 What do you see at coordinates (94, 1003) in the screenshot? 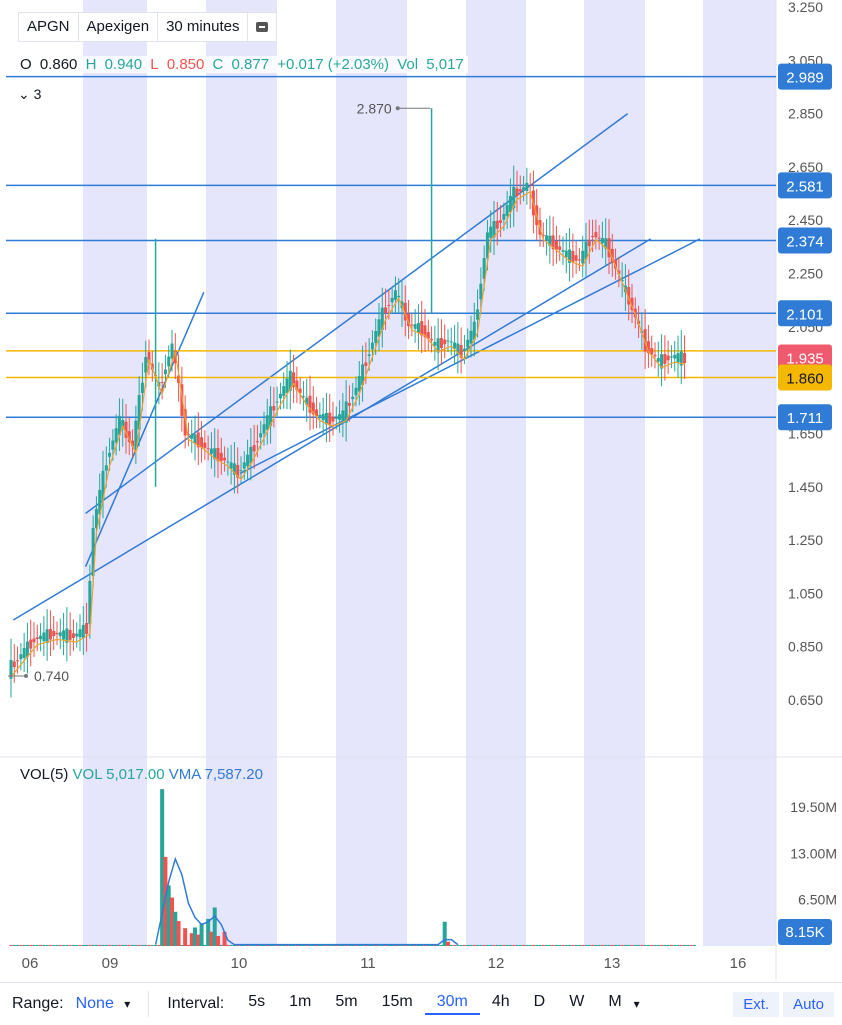
I see `range-value: None` at bounding box center [94, 1003].